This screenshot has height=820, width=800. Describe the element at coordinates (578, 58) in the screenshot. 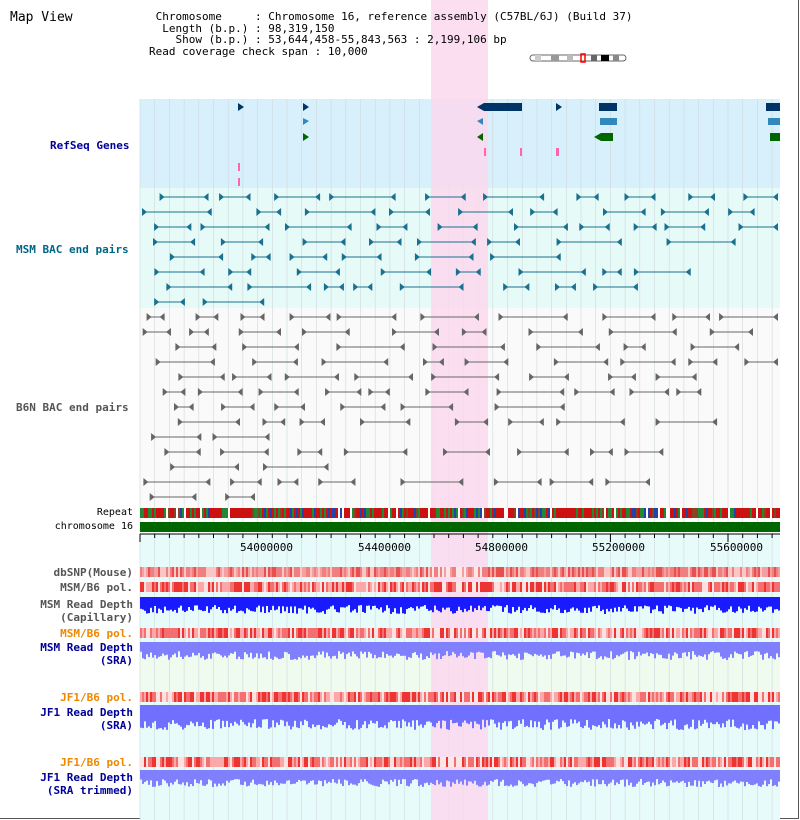

I see `chromosome-ideogram` at that location.